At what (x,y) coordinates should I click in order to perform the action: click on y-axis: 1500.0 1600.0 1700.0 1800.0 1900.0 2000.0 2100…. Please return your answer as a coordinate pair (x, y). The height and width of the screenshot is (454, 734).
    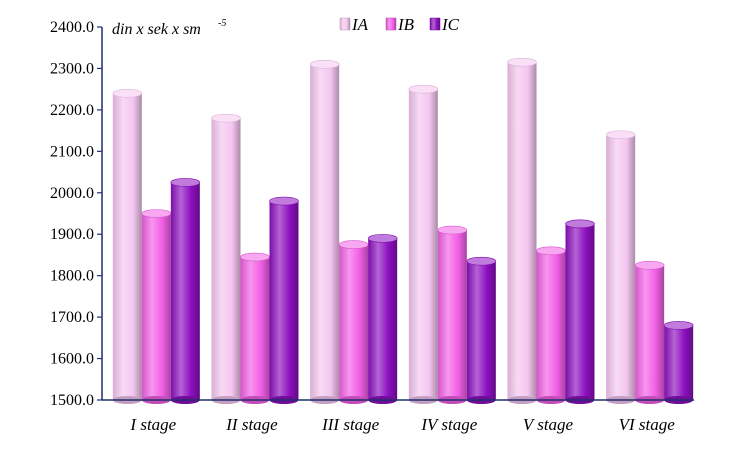
    Looking at the image, I should click on (76, 214).